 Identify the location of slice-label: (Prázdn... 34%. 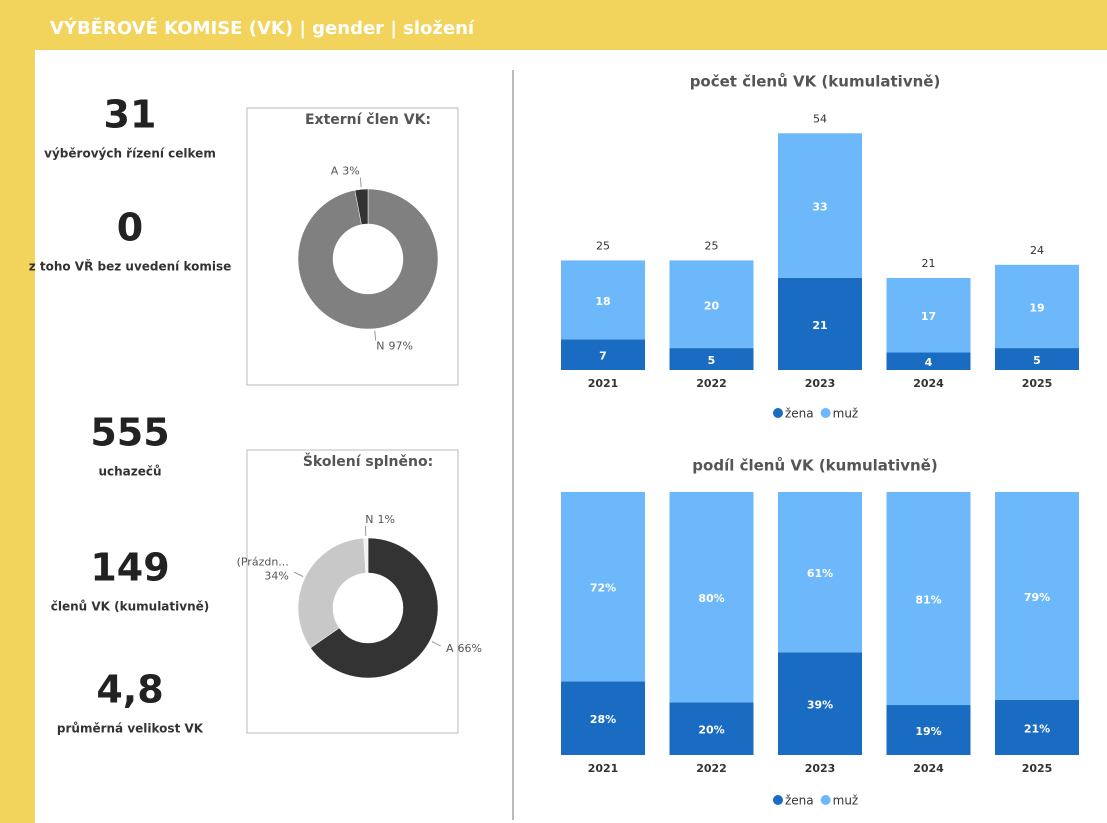
(263, 569).